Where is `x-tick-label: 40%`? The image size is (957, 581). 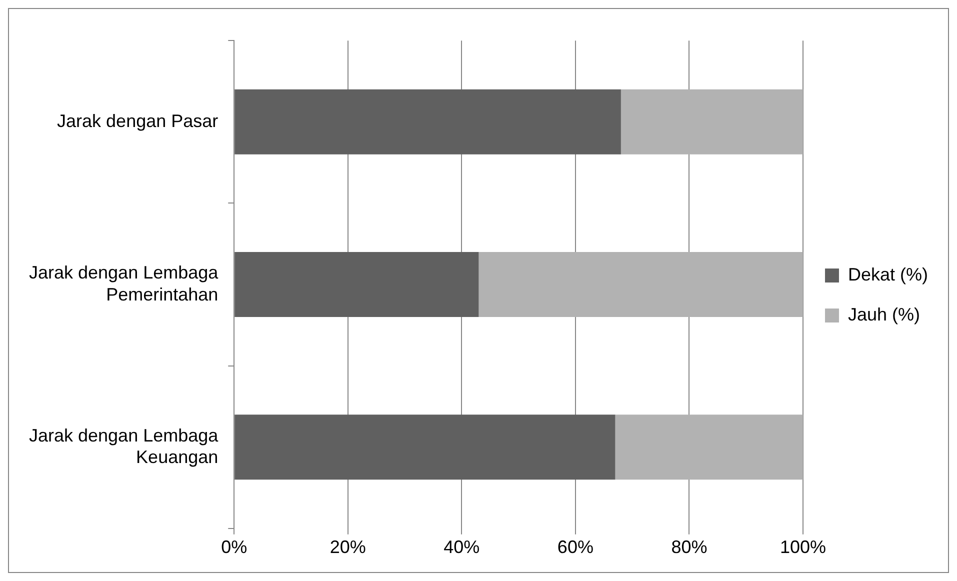
x-tick-label: 40% is located at coordinates (462, 547).